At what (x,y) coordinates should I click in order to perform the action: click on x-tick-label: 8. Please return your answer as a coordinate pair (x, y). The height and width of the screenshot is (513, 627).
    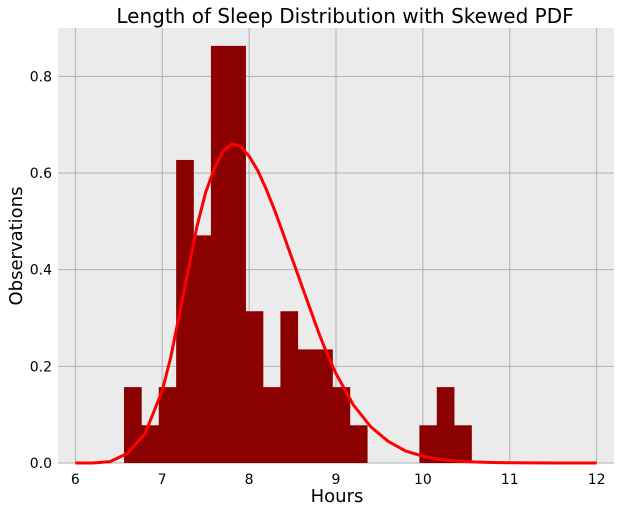
    Looking at the image, I should click on (249, 480).